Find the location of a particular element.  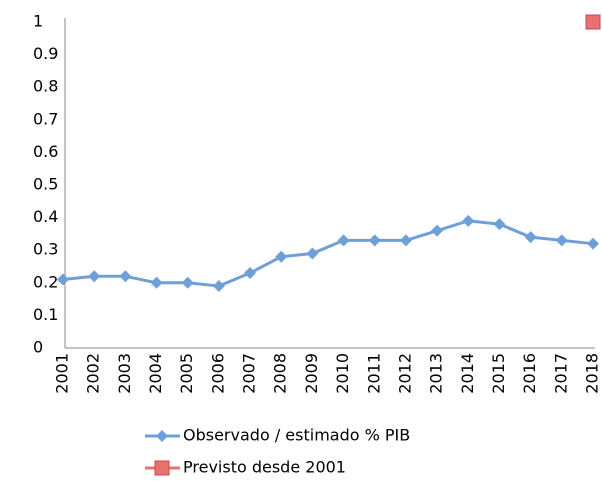

x-tick-label: 2005 is located at coordinates (186, 373).